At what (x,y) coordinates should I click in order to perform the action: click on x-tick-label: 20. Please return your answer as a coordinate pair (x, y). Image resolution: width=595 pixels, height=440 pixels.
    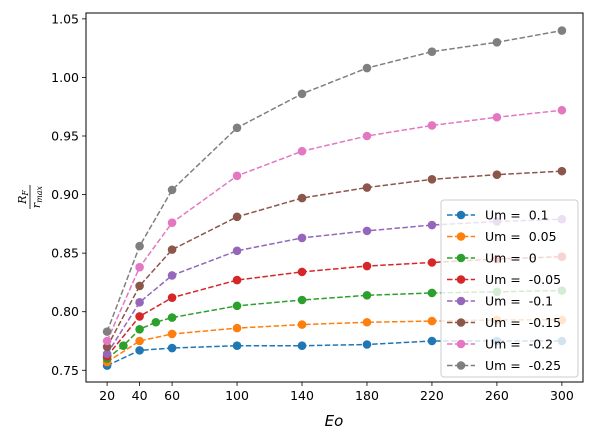
    Looking at the image, I should click on (107, 395).